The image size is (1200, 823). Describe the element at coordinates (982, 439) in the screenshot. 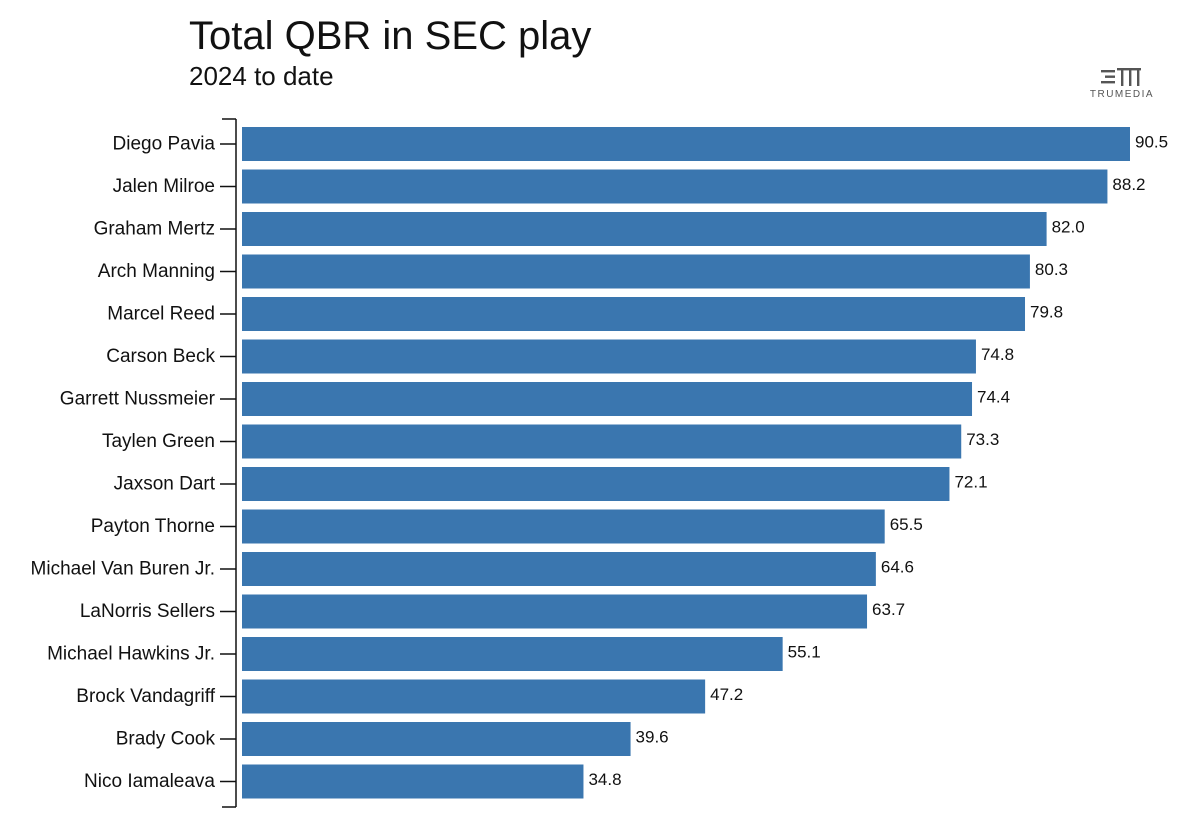

I see `data-label: 73.3` at that location.